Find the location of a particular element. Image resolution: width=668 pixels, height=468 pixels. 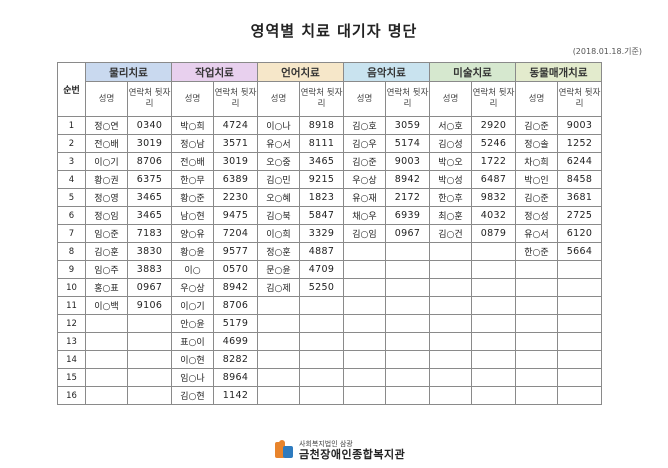

phone-suffix-cell: 6120 is located at coordinates (579, 233).